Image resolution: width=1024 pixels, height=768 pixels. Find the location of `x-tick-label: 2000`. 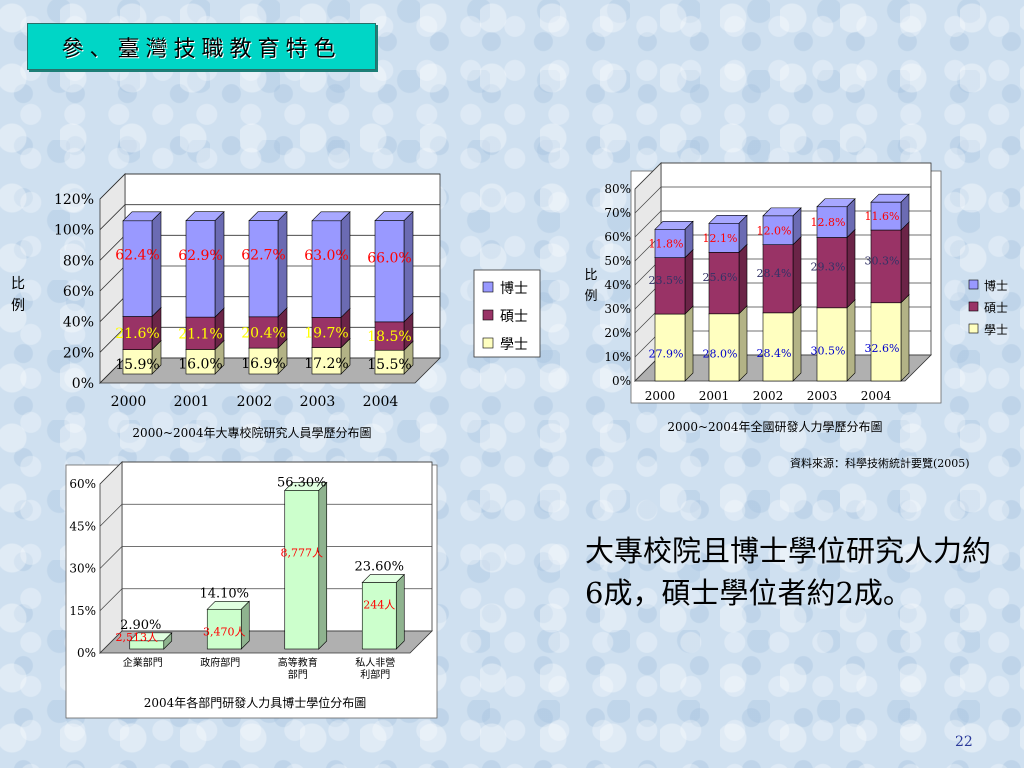

x-tick-label: 2000 is located at coordinates (129, 402).